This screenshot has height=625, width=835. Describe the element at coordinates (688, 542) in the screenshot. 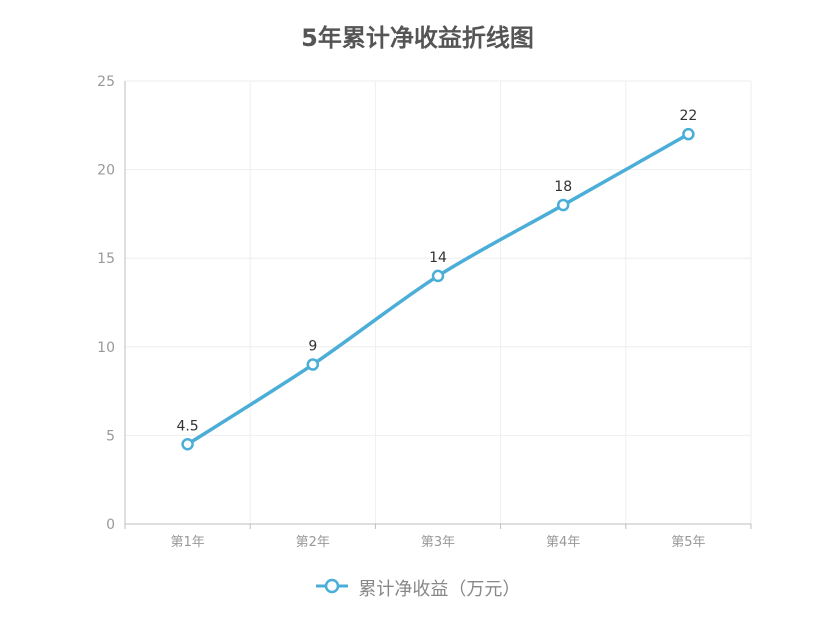

I see `x-tick-label: 第5年` at that location.